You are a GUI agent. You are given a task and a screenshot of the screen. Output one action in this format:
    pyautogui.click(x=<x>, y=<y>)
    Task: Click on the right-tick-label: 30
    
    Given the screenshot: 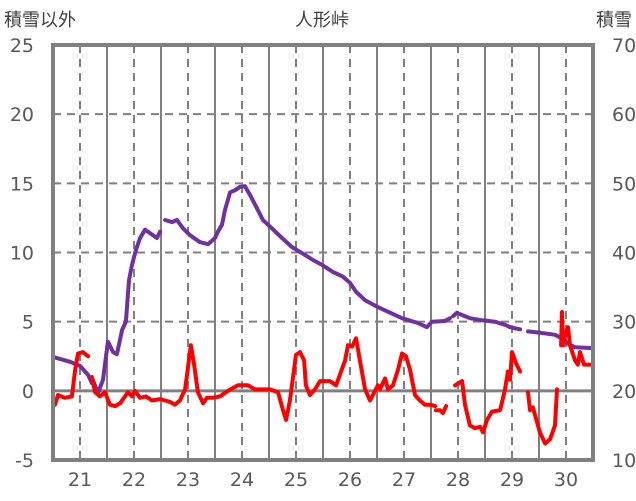 What is the action you would take?
    pyautogui.click(x=624, y=323)
    